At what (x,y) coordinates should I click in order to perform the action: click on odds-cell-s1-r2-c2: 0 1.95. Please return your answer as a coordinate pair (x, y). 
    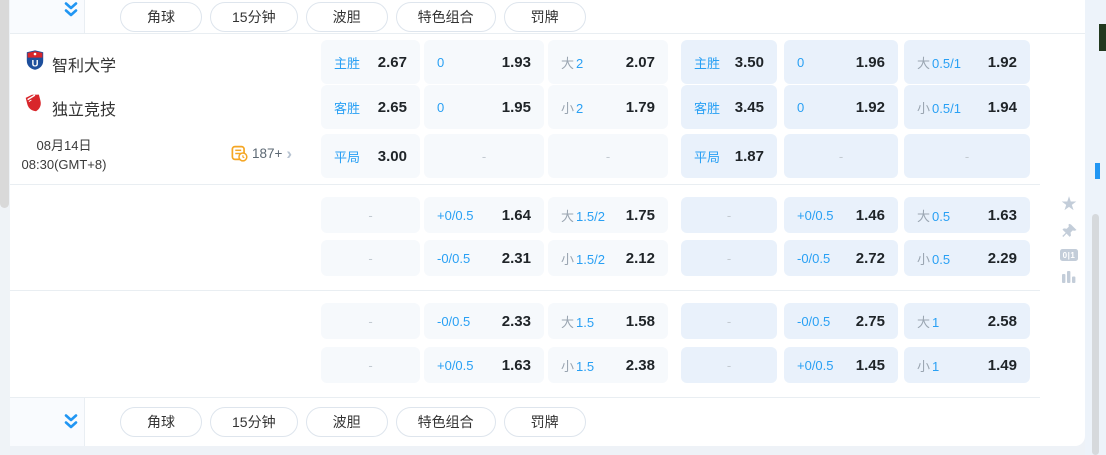
    Looking at the image, I should click on (484, 107).